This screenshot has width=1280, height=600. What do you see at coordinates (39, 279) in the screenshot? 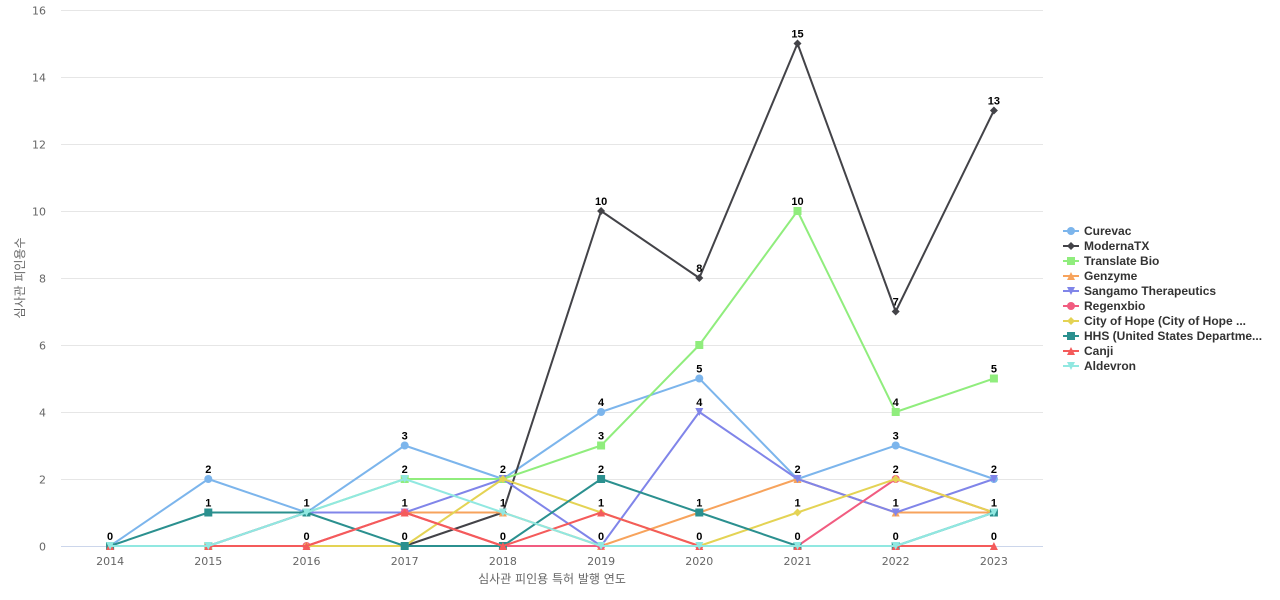
I see `y-axis-ticks: 0 2 4 6 8 10 12 14 16` at bounding box center [39, 279].